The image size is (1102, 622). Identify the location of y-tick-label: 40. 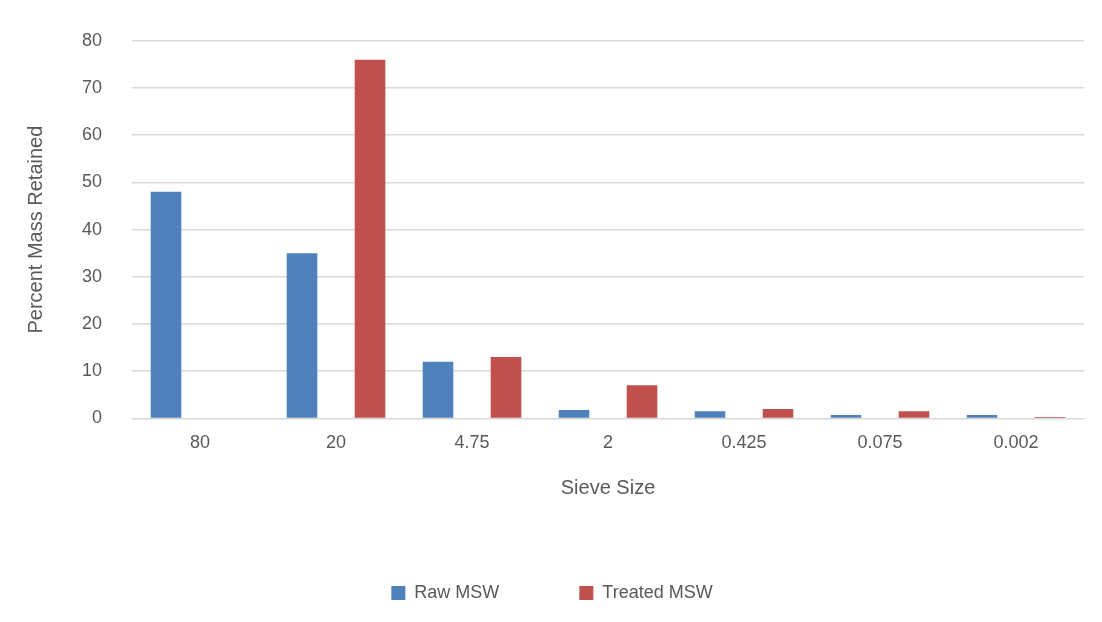
(92, 228).